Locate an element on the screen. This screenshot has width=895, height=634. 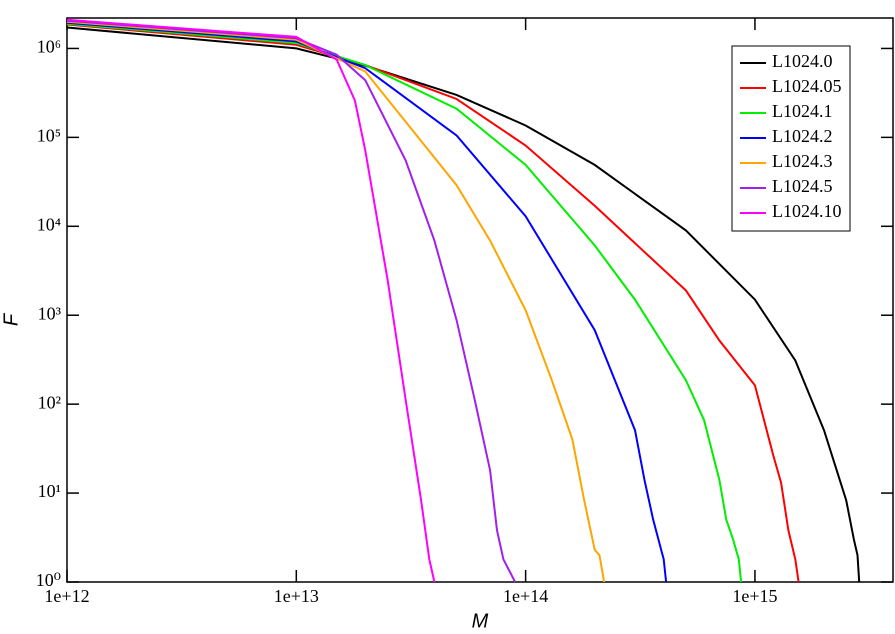
y-tick-label: 10⁴ is located at coordinates (49, 224).